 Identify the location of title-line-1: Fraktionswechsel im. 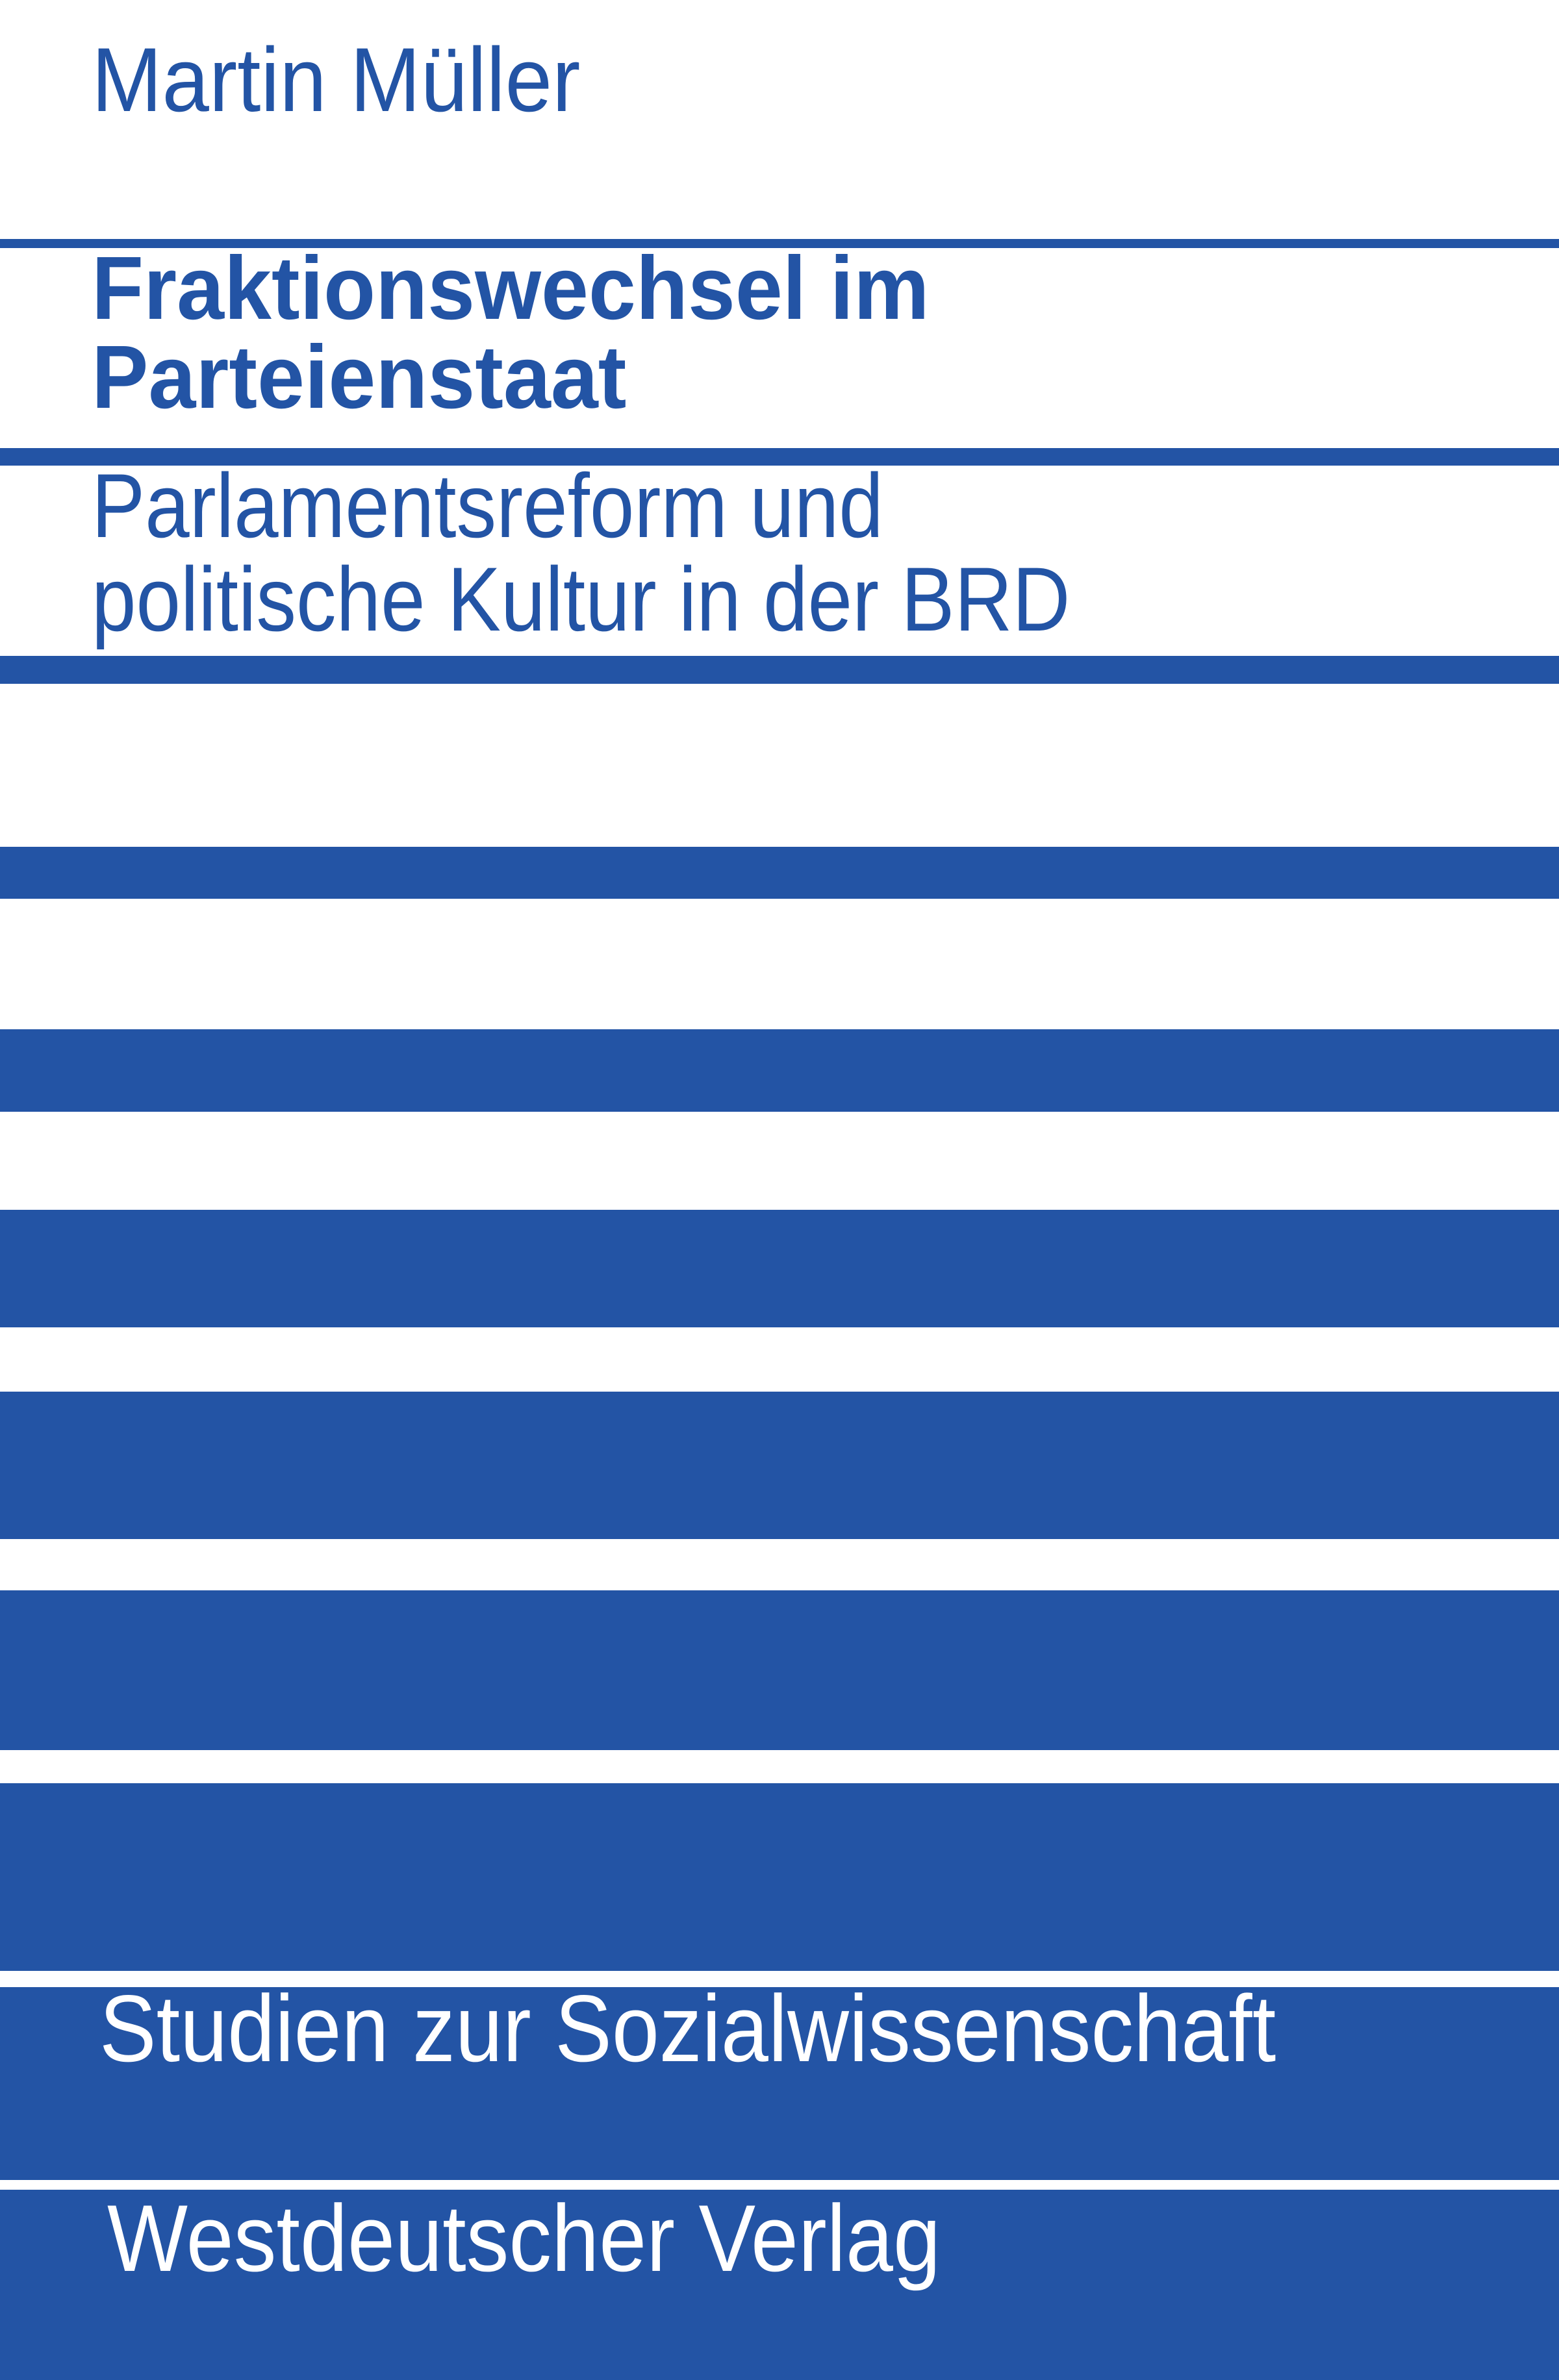
(511, 288).